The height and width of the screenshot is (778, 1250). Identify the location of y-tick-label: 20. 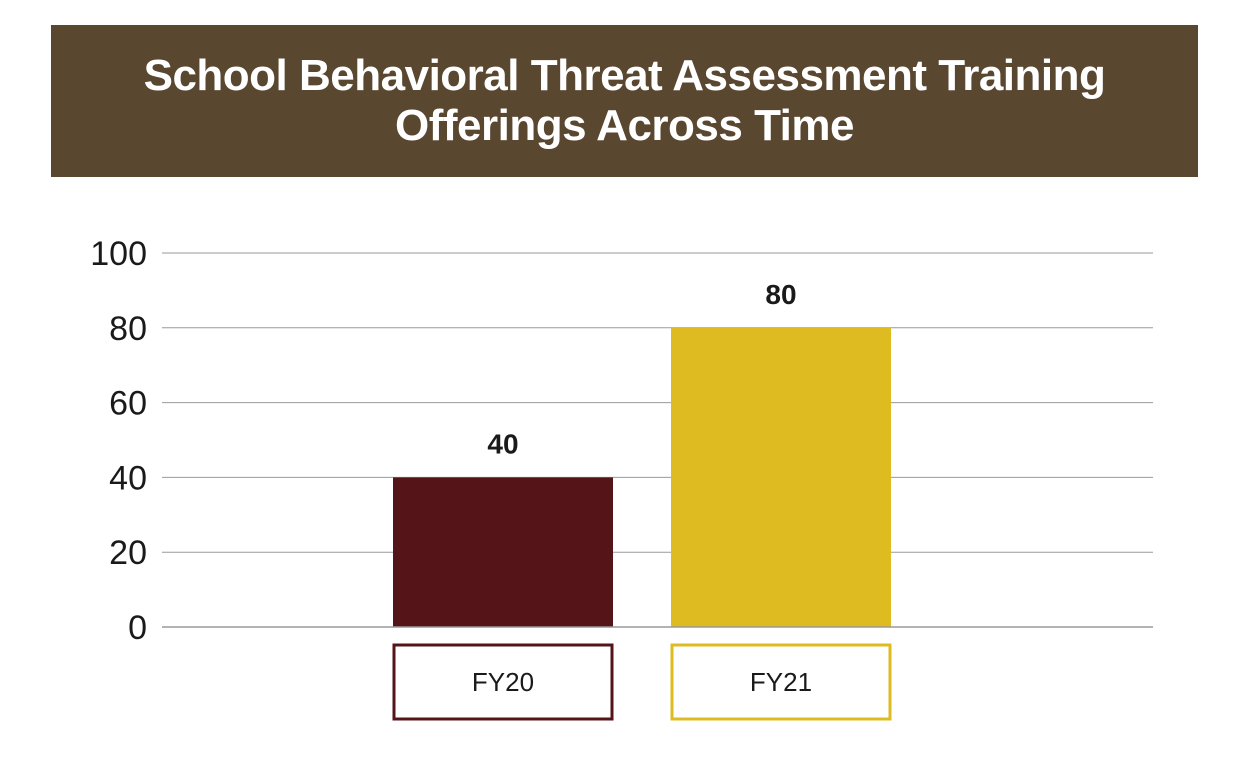
(128, 553).